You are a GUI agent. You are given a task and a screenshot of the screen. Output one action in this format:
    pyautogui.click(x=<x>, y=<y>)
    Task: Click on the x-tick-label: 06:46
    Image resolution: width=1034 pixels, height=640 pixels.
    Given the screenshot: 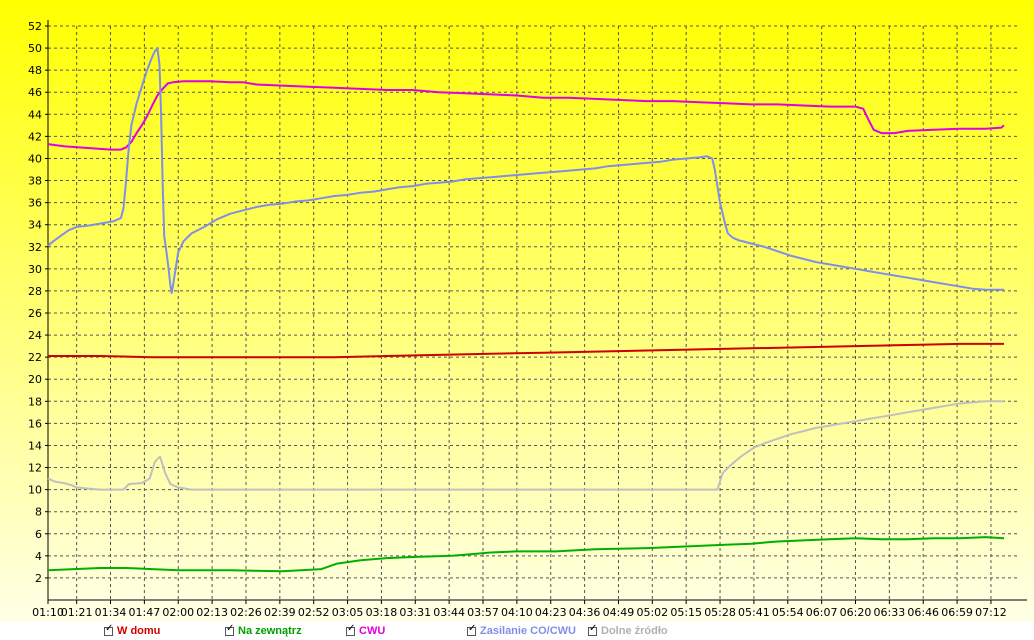 What is the action you would take?
    pyautogui.click(x=923, y=612)
    